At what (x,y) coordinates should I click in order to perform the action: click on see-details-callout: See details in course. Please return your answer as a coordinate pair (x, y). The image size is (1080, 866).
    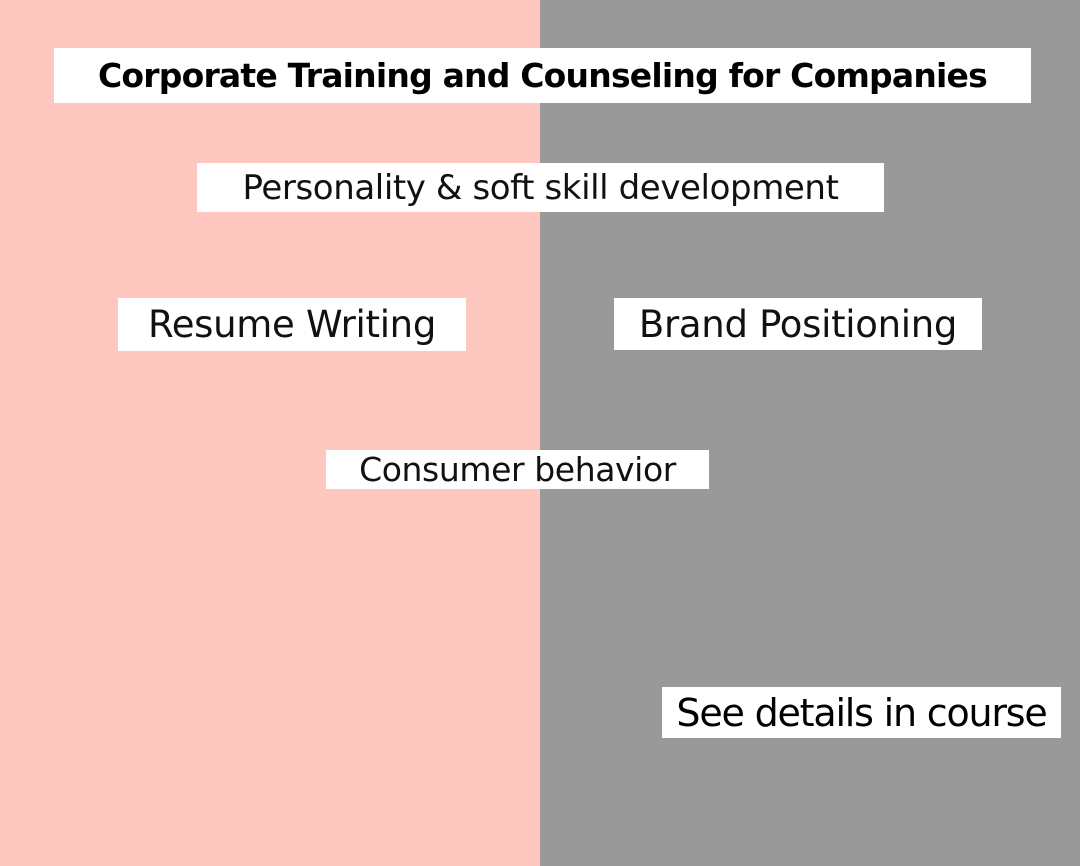
    Looking at the image, I should click on (861, 712).